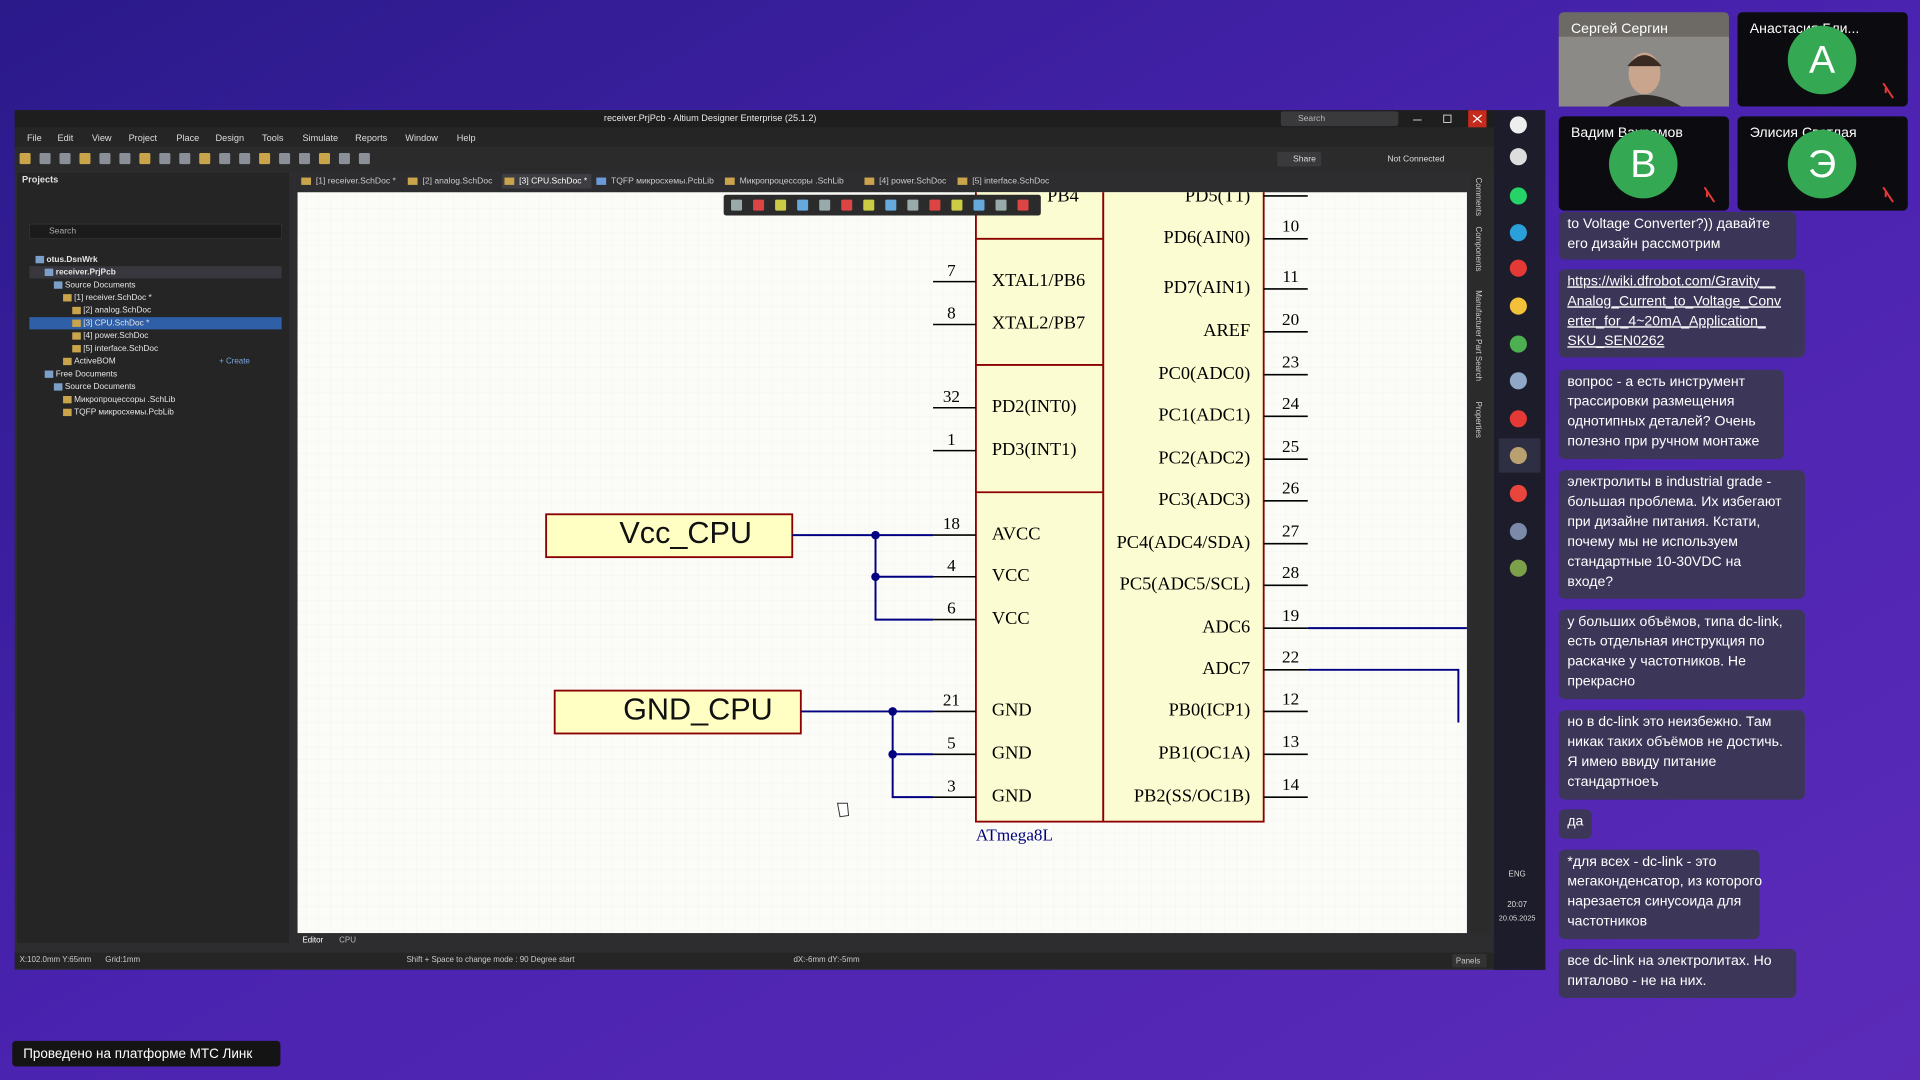 The image size is (1920, 1080). What do you see at coordinates (1339, 119) in the screenshot?
I see `search-box` at bounding box center [1339, 119].